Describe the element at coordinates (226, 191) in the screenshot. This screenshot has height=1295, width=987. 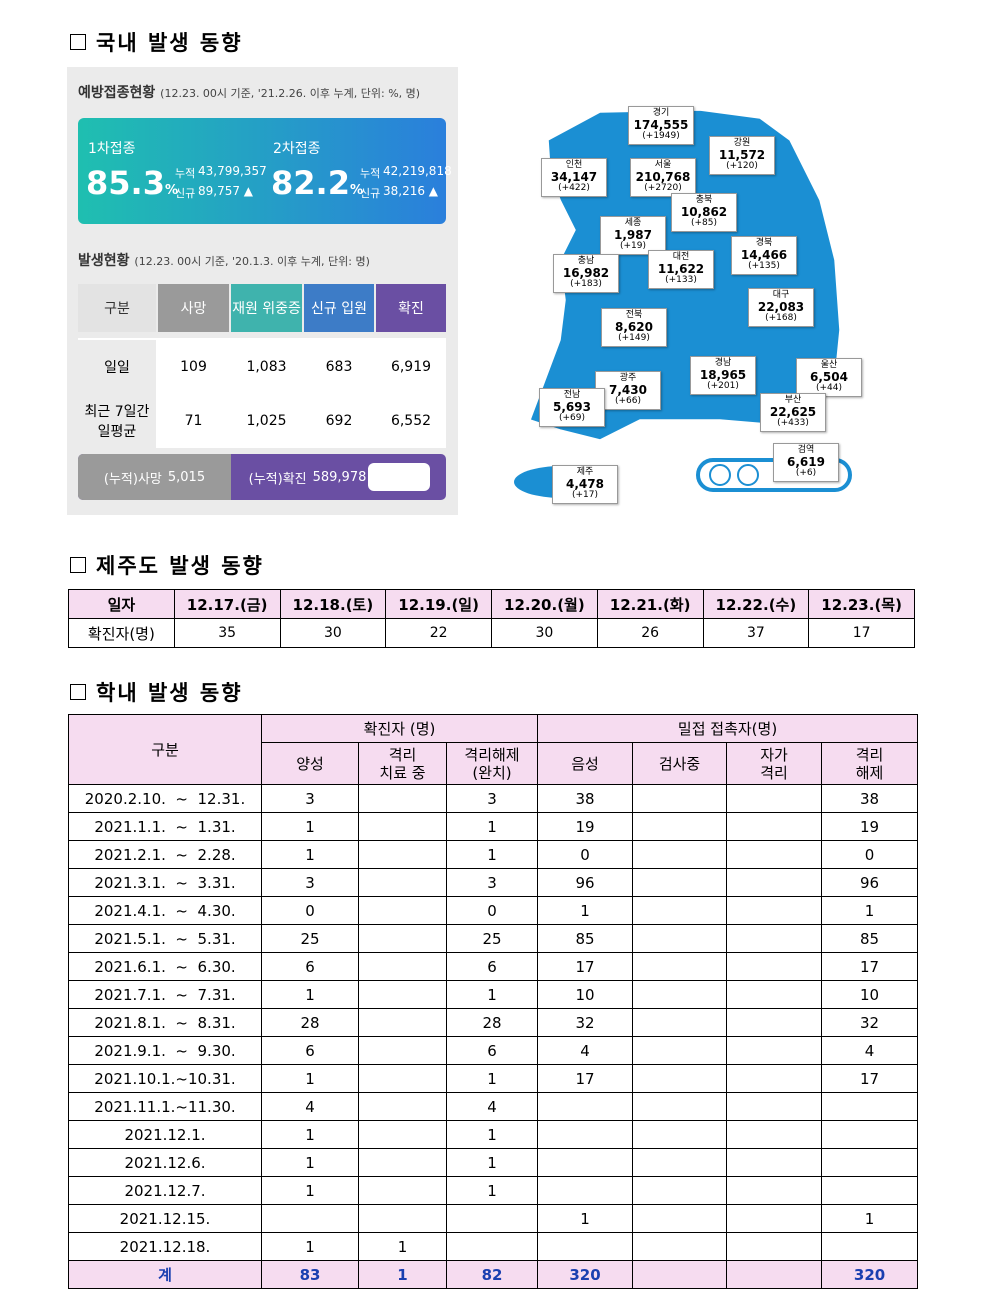
I see `new-value: 89,757 ▲` at that location.